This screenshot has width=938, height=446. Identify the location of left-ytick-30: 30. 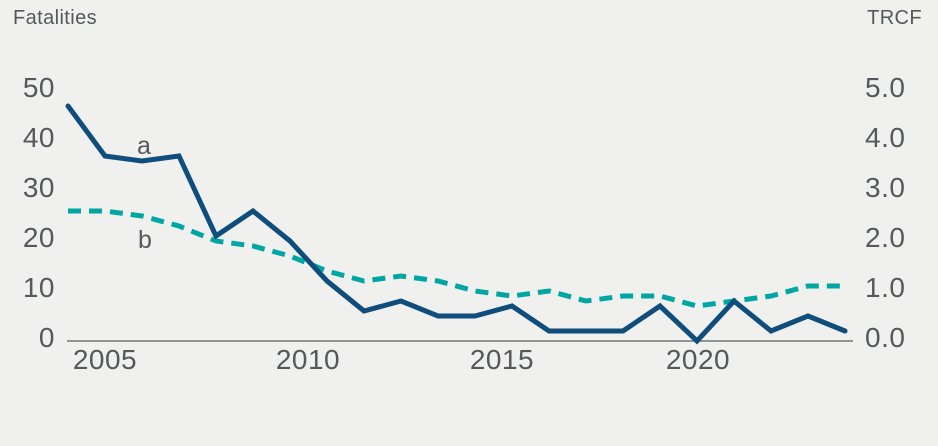
(38, 187).